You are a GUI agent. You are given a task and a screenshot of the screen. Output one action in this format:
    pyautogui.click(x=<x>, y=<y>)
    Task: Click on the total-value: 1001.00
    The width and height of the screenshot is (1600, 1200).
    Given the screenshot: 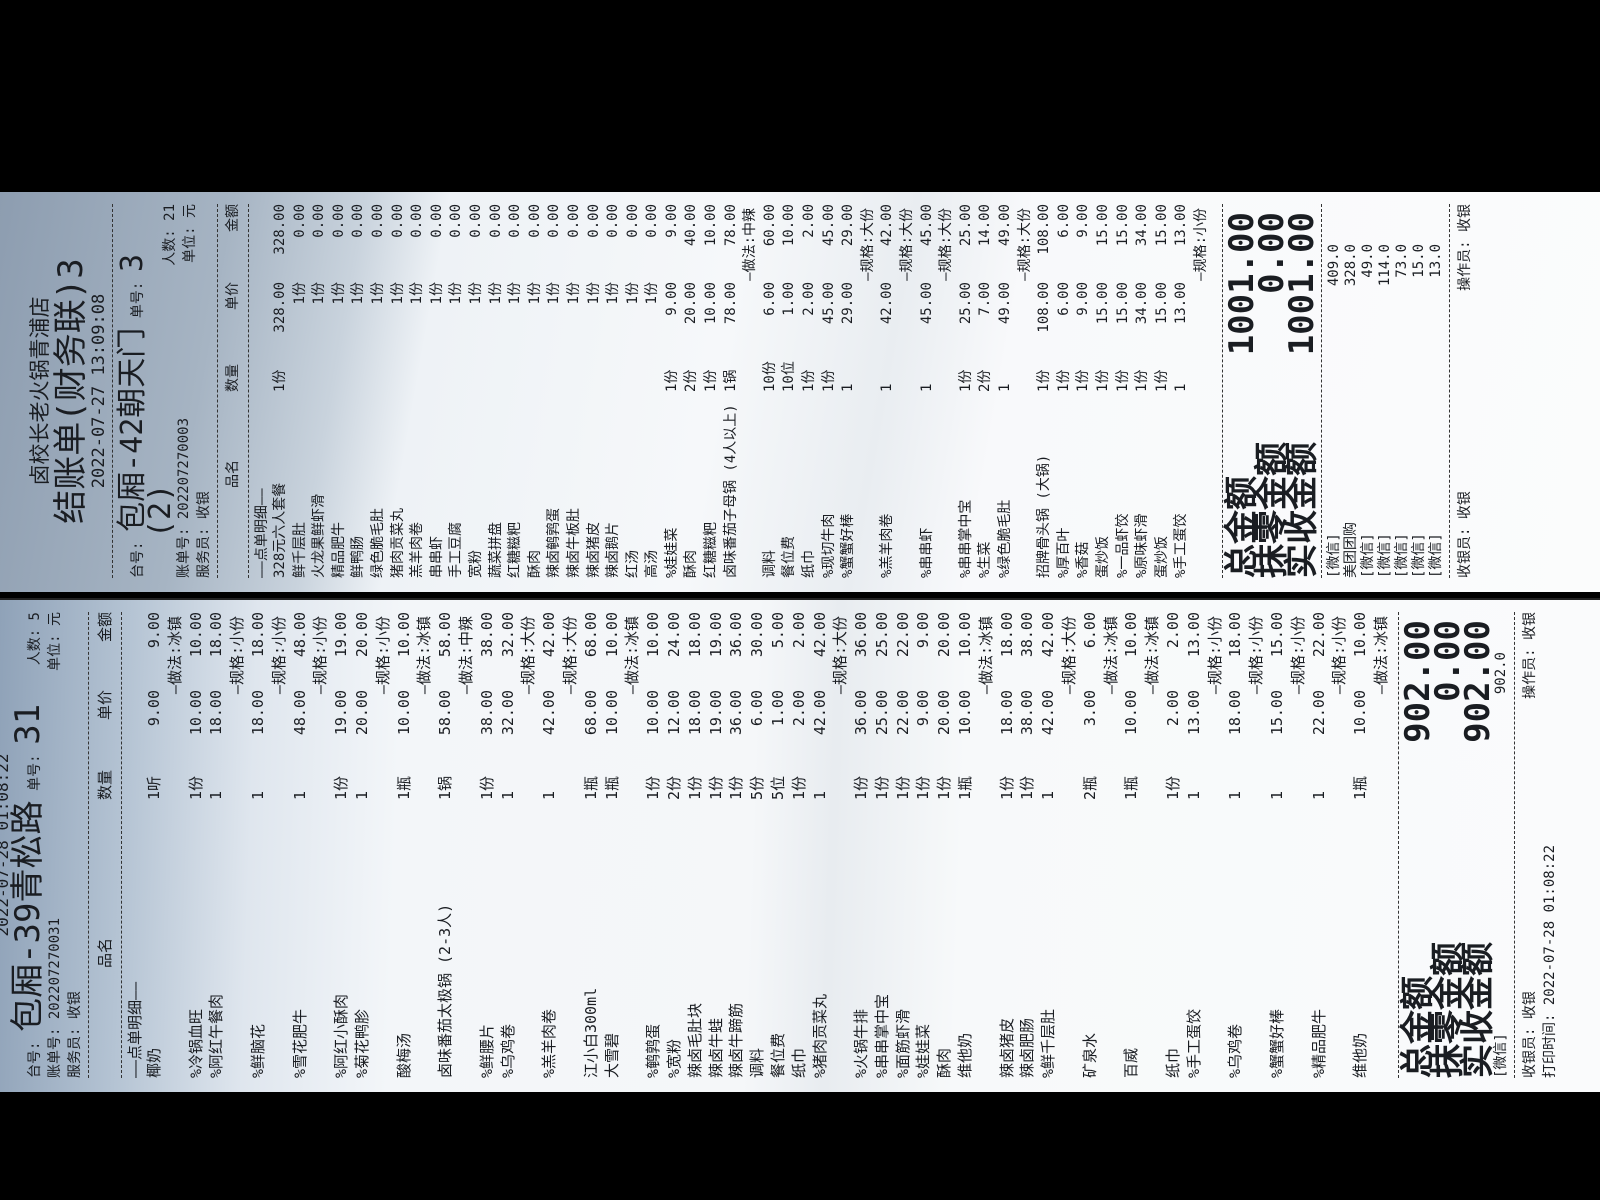 What is the action you would take?
    pyautogui.click(x=1301, y=284)
    